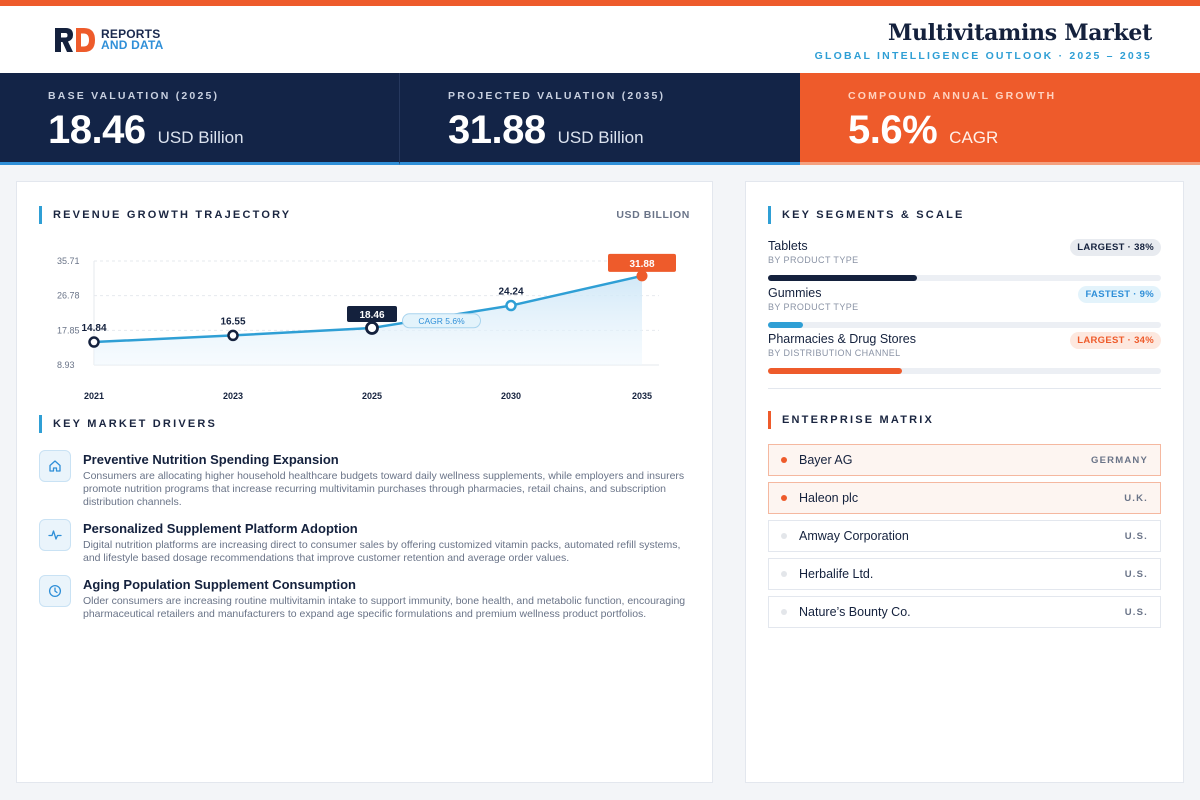  What do you see at coordinates (232, 321) in the screenshot?
I see `data-label: 16.55` at bounding box center [232, 321].